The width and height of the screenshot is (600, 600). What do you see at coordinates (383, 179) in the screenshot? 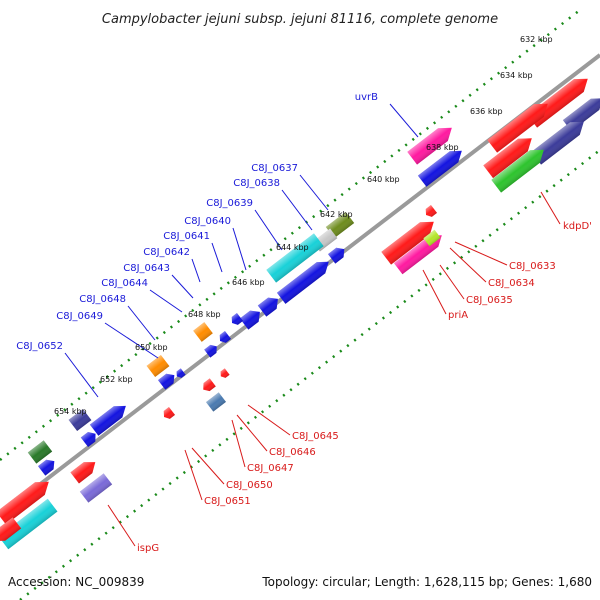
I see `tick-label: 640 kbp` at bounding box center [383, 179].